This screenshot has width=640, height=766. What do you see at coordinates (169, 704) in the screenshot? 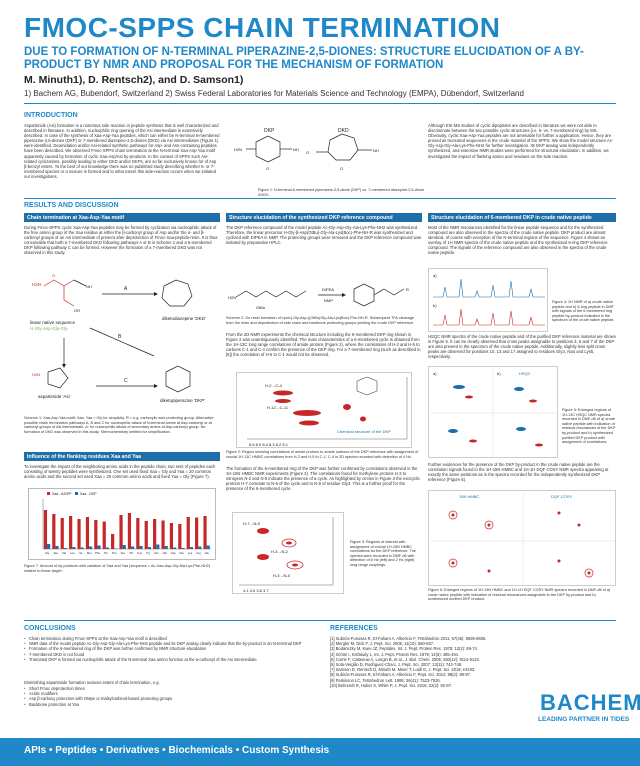
I see `list-item: Backbone protection at Yaa` at bounding box center [169, 704].